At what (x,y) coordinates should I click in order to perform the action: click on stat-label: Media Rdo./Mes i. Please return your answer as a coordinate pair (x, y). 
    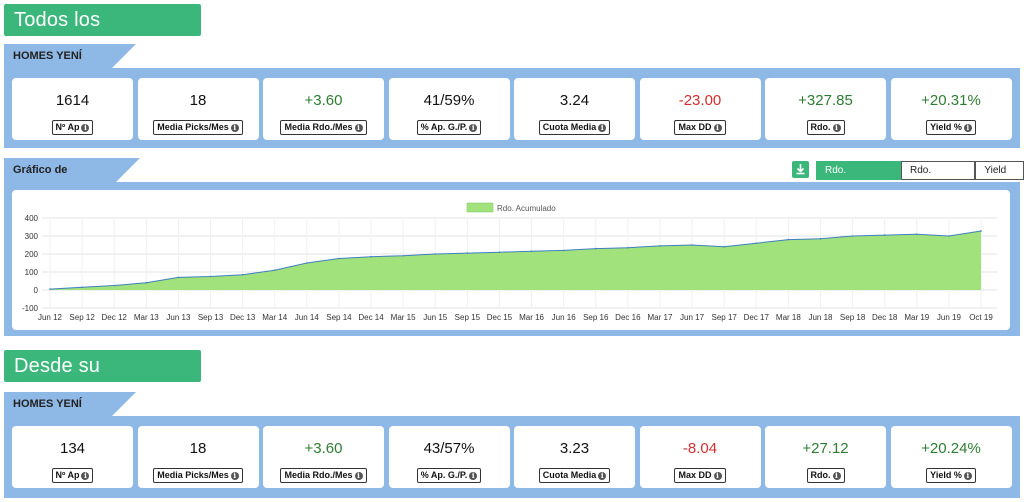
    Looking at the image, I should click on (323, 127).